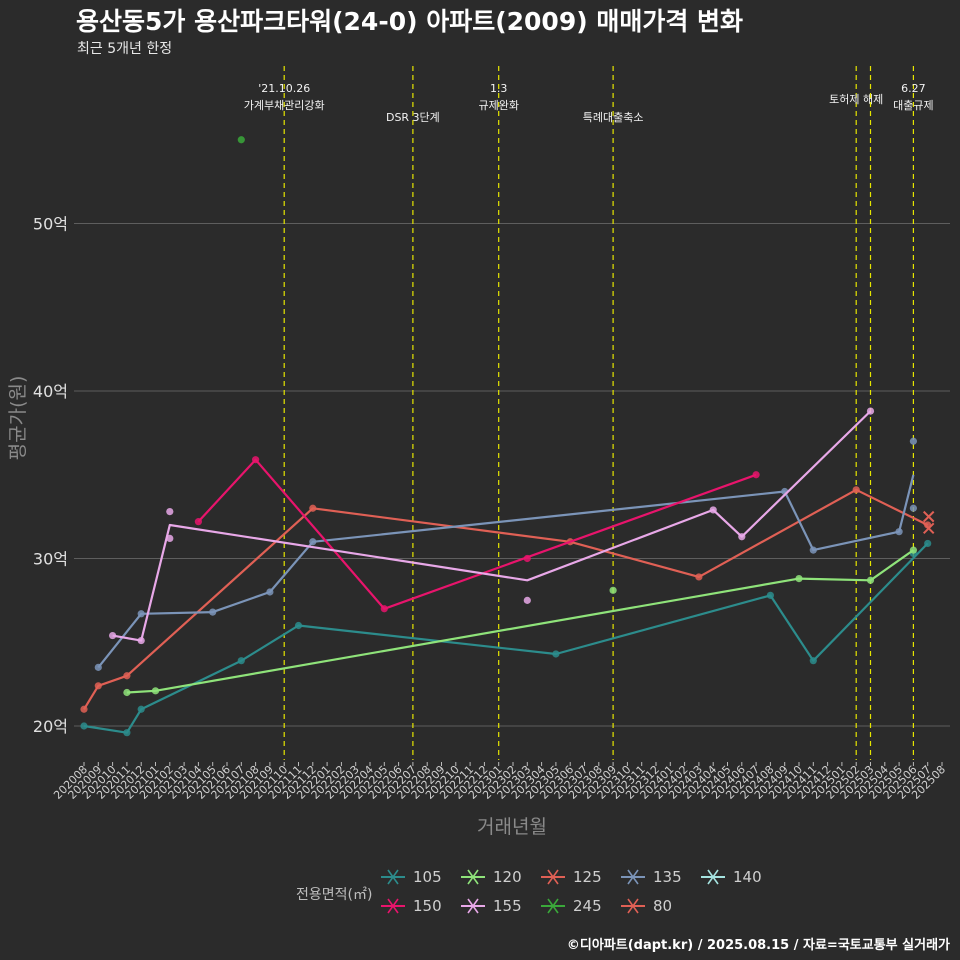  I want to click on legend-title: 전용면적(㎡), so click(334, 895).